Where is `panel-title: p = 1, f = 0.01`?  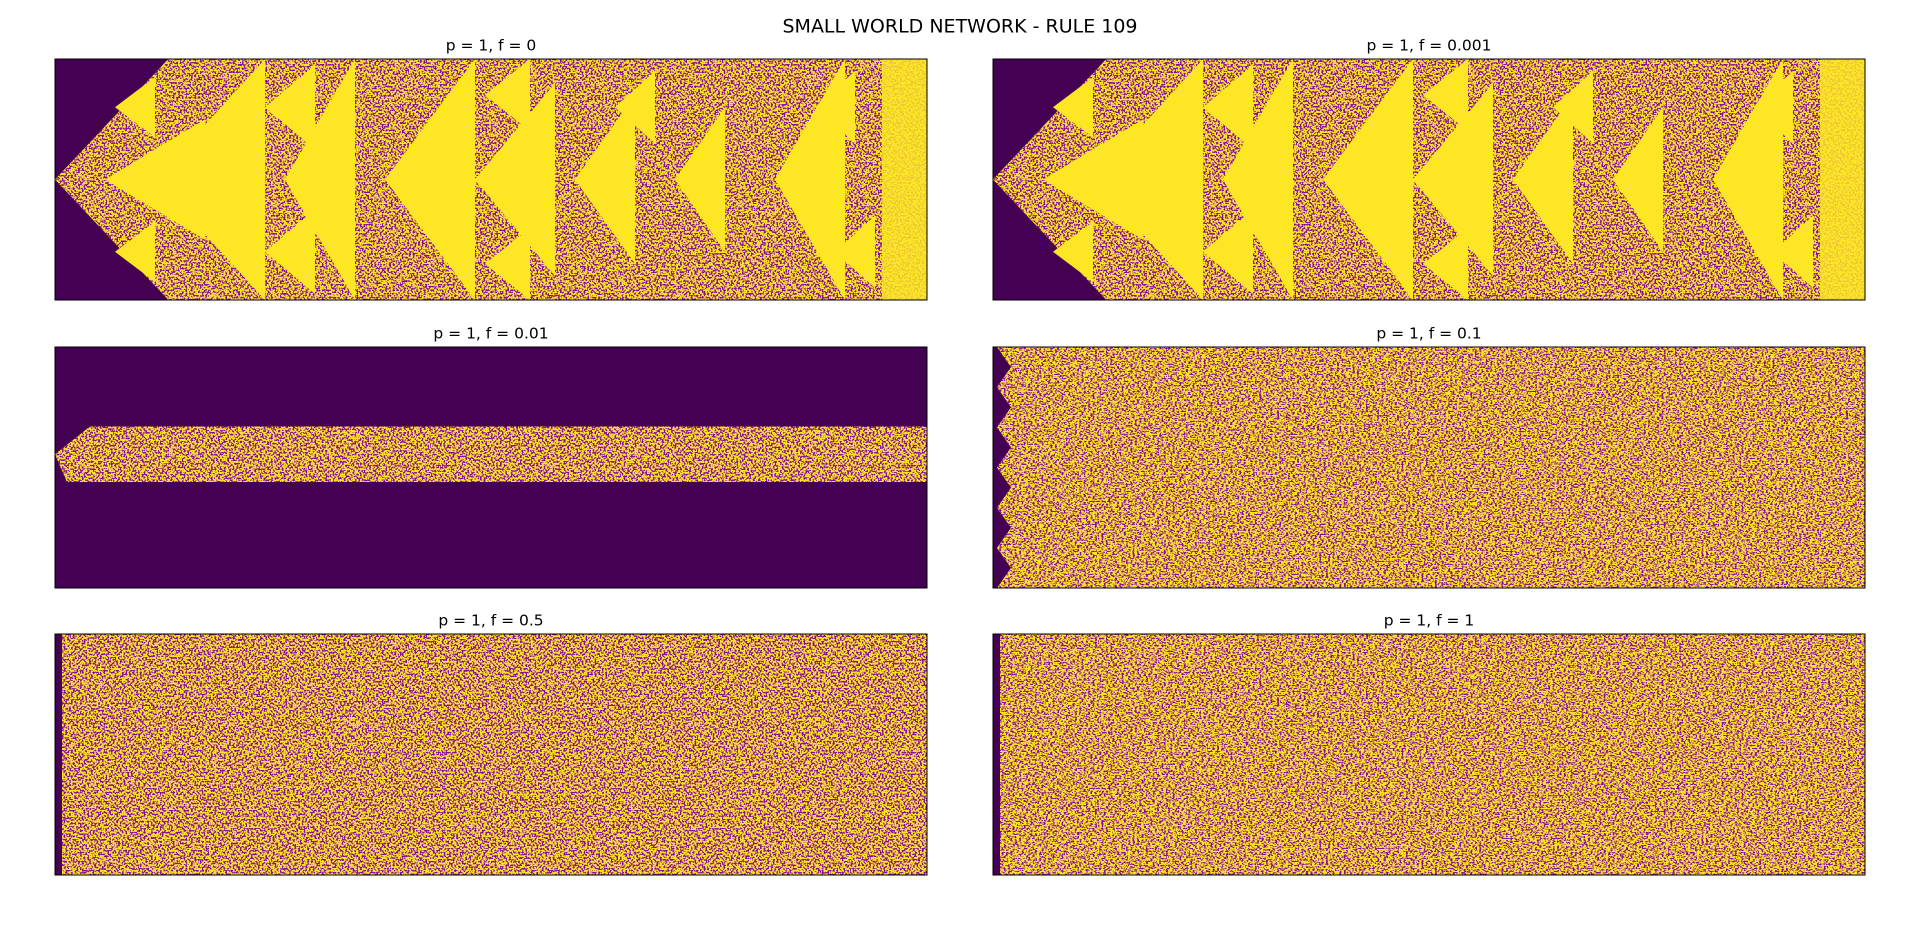 panel-title: p = 1, f = 0.01 is located at coordinates (490, 334).